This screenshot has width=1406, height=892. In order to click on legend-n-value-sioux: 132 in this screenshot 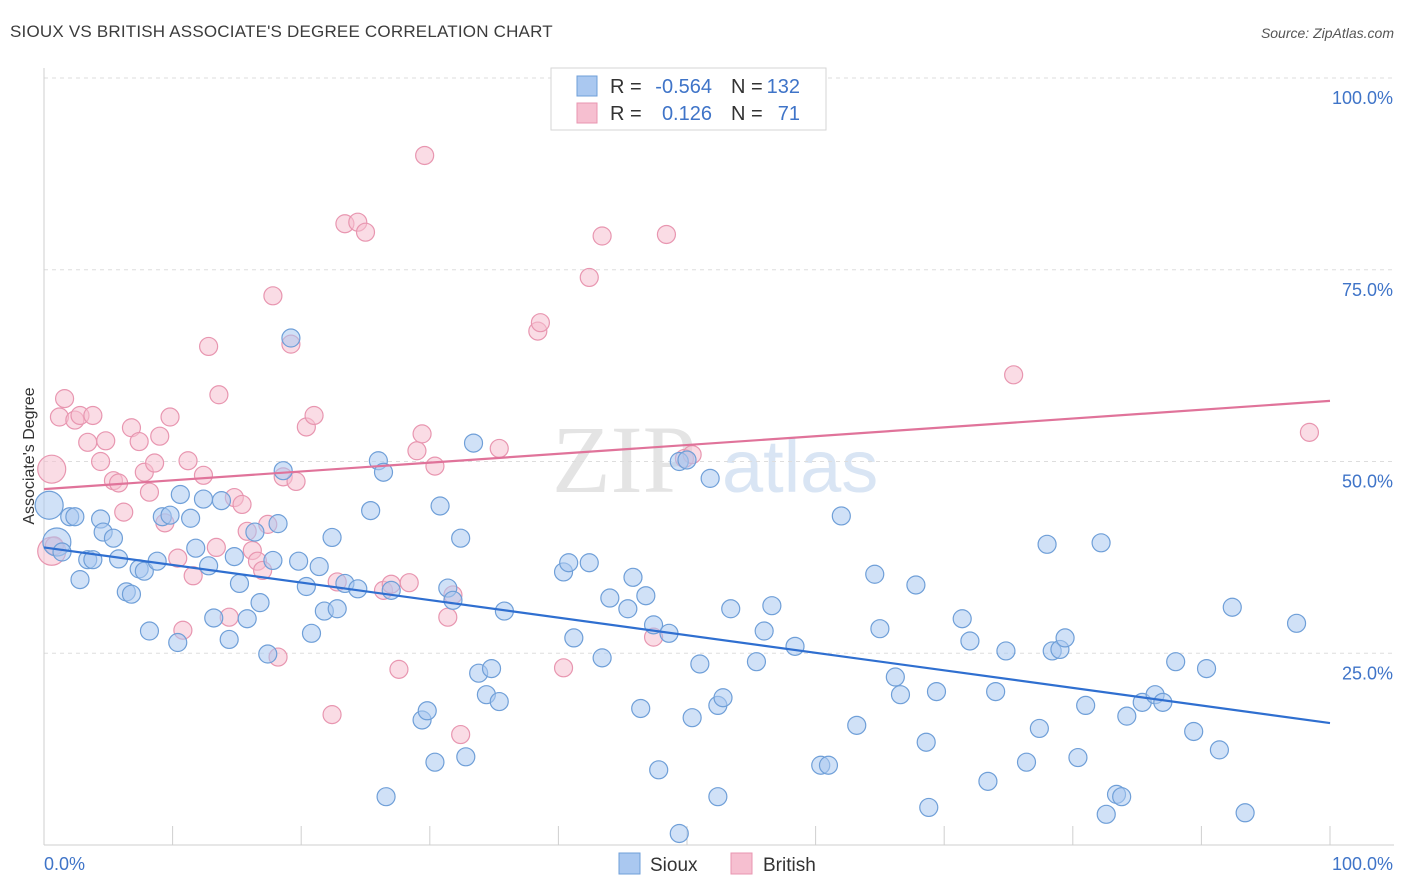, I will do `click(783, 87)`.